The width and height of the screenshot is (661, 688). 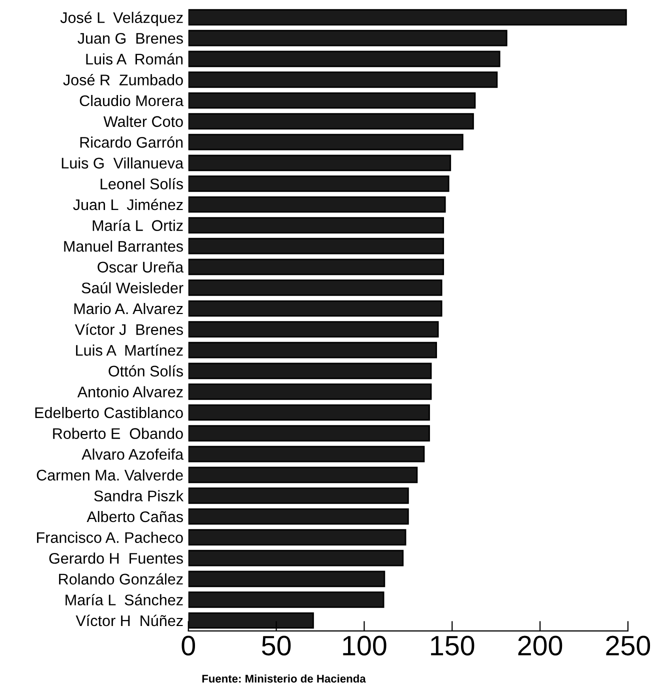 I want to click on x-tick-label: 150, so click(x=452, y=646).